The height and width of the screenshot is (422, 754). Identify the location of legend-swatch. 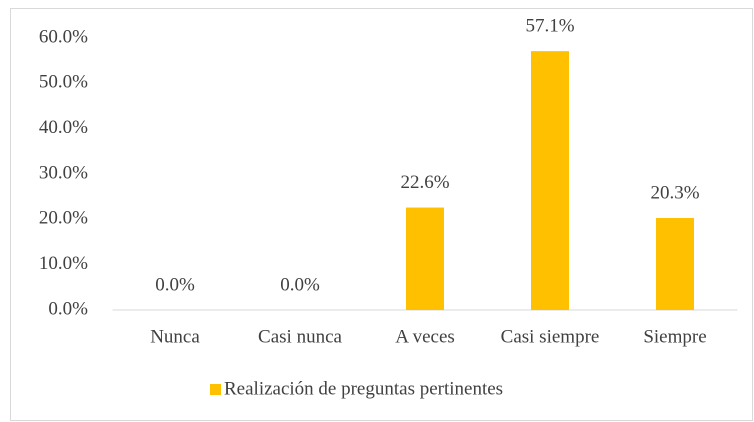
(215, 389).